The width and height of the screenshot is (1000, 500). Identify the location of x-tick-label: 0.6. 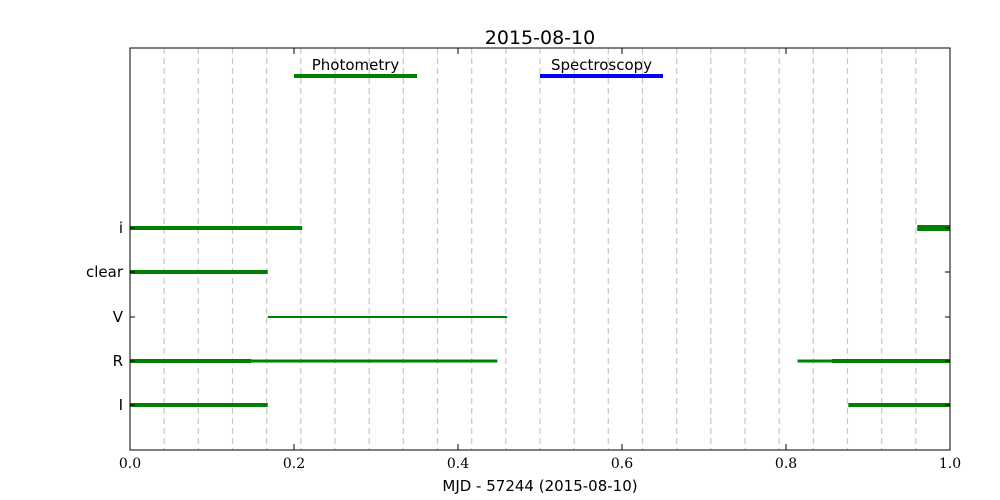
(622, 464).